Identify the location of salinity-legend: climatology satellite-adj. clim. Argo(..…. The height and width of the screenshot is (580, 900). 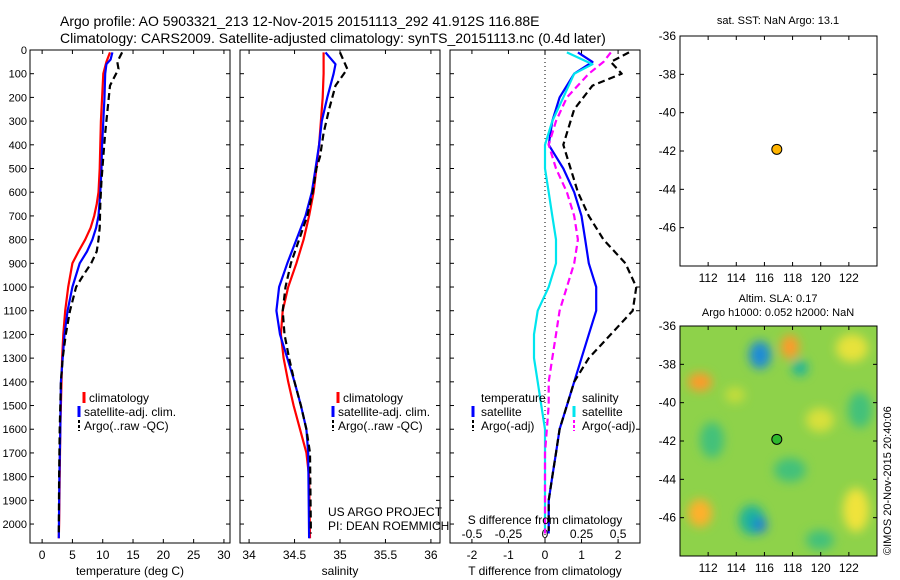
(388, 462).